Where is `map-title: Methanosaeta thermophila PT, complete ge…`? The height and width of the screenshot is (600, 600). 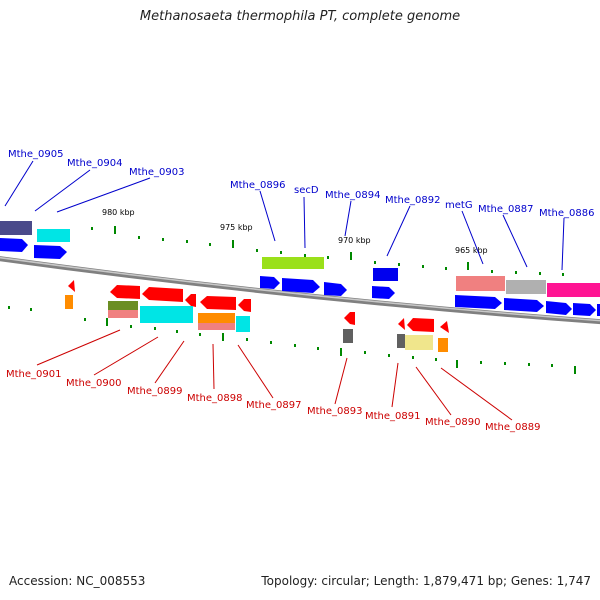 map-title: Methanosaeta thermophila PT, complete ge… is located at coordinates (300, 16).